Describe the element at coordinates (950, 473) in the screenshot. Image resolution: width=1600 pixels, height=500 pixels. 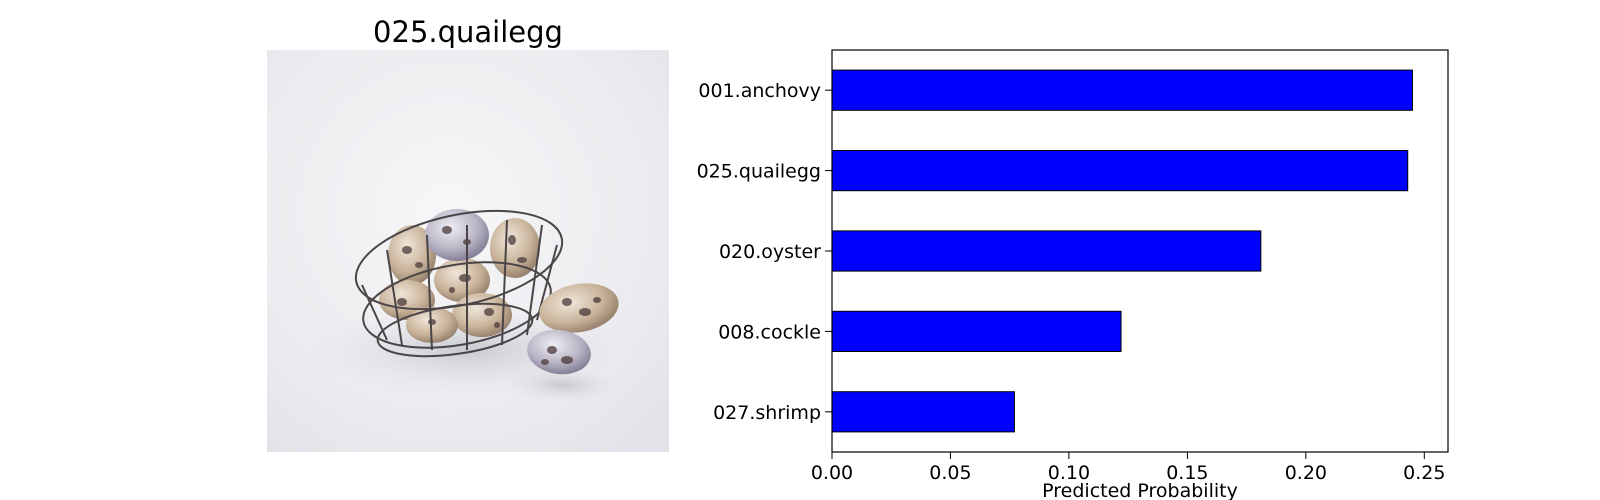
I see `x-tick-label: 0.05` at that location.